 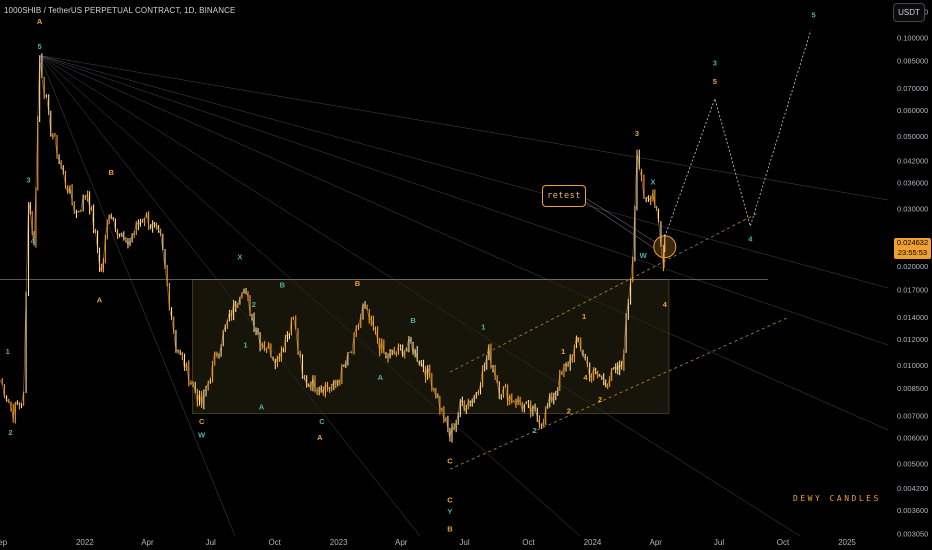 What do you see at coordinates (738, 133) in the screenshot?
I see `projection-path` at bounding box center [738, 133].